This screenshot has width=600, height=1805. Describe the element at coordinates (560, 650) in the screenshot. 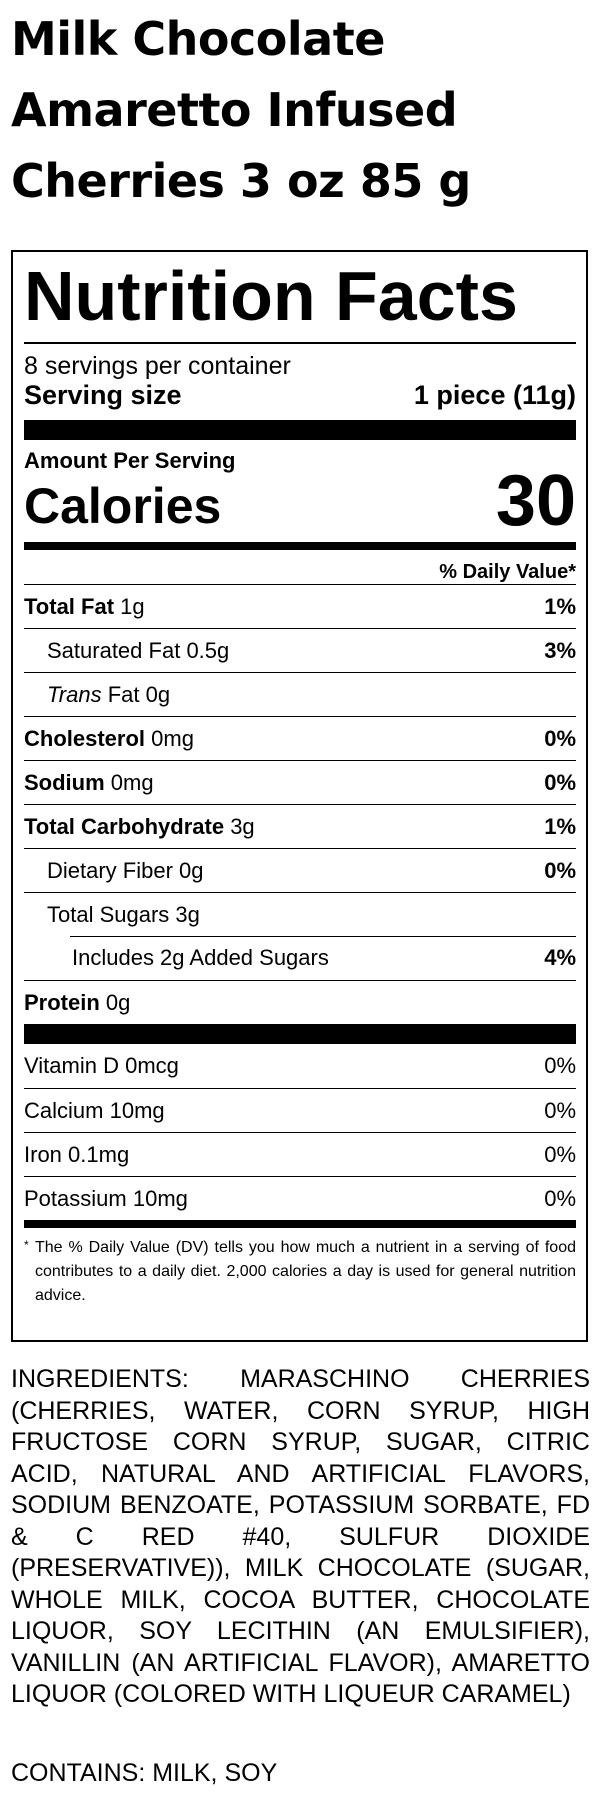

I see `nutrient-dv: 3%` at that location.